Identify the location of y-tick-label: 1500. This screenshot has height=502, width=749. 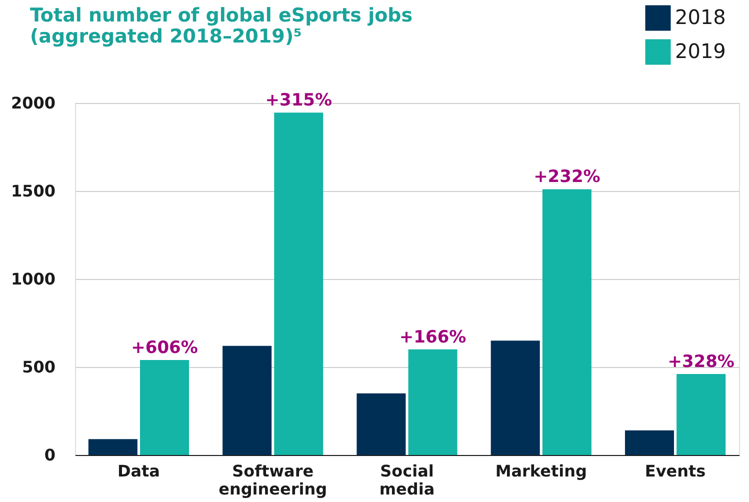
(33, 191).